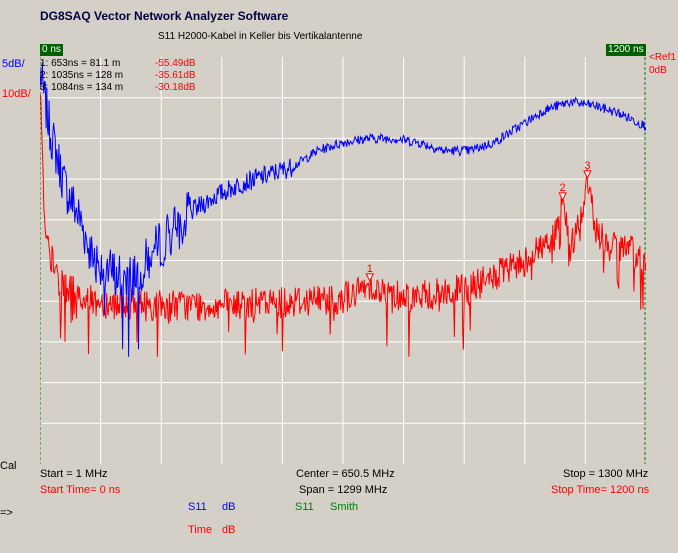  I want to click on marker-row-3: 3: 1084ns = 134 m -30.18dB, so click(140, 88).